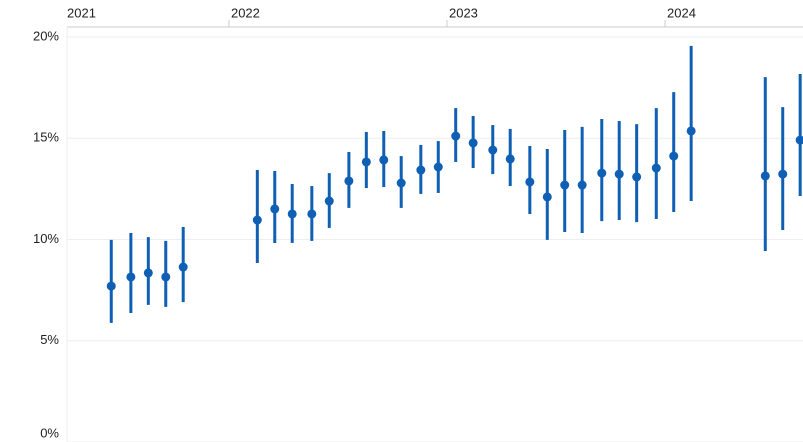  Describe the element at coordinates (46, 238) in the screenshot. I see `y-tick-label: 10%` at that location.